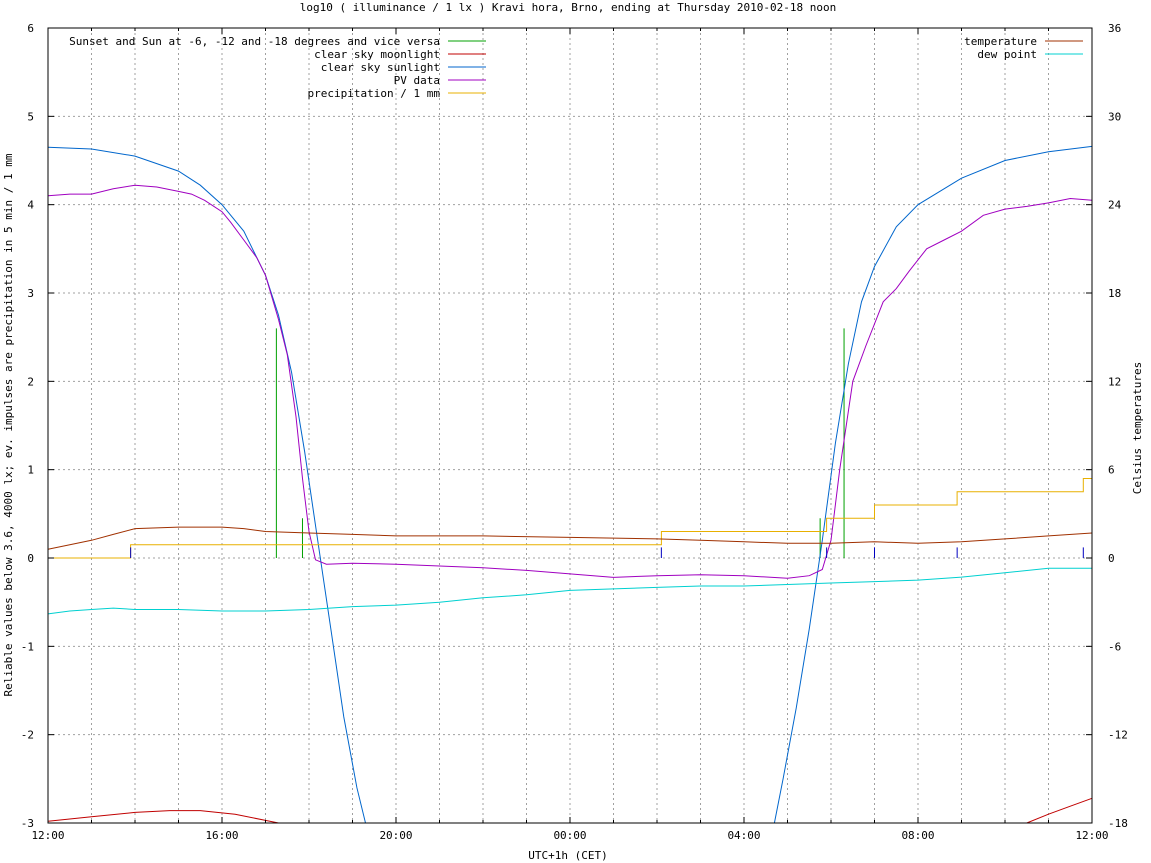  Describe the element at coordinates (30, 28) in the screenshot. I see `y-tick-label: 6` at that location.